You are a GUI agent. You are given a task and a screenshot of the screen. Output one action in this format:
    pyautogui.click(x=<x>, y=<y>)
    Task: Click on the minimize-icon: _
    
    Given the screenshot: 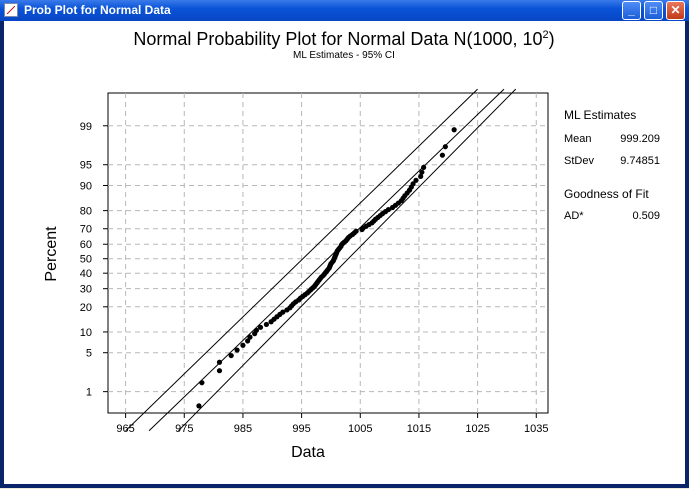 What is the action you would take?
    pyautogui.click(x=631, y=10)
    